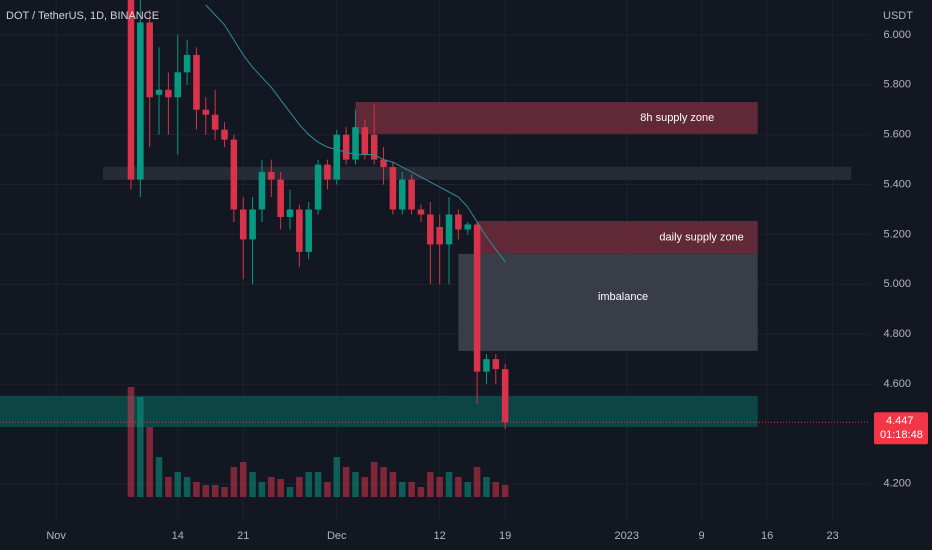 The width and height of the screenshot is (932, 550). Describe the element at coordinates (897, 35) in the screenshot. I see `y-tick-label: 6.000` at that location.